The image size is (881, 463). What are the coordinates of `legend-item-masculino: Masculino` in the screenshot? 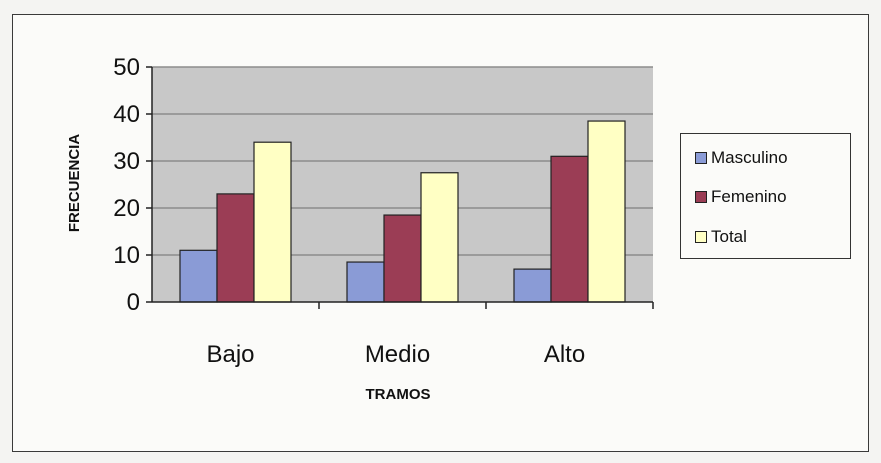 It's located at (741, 158).